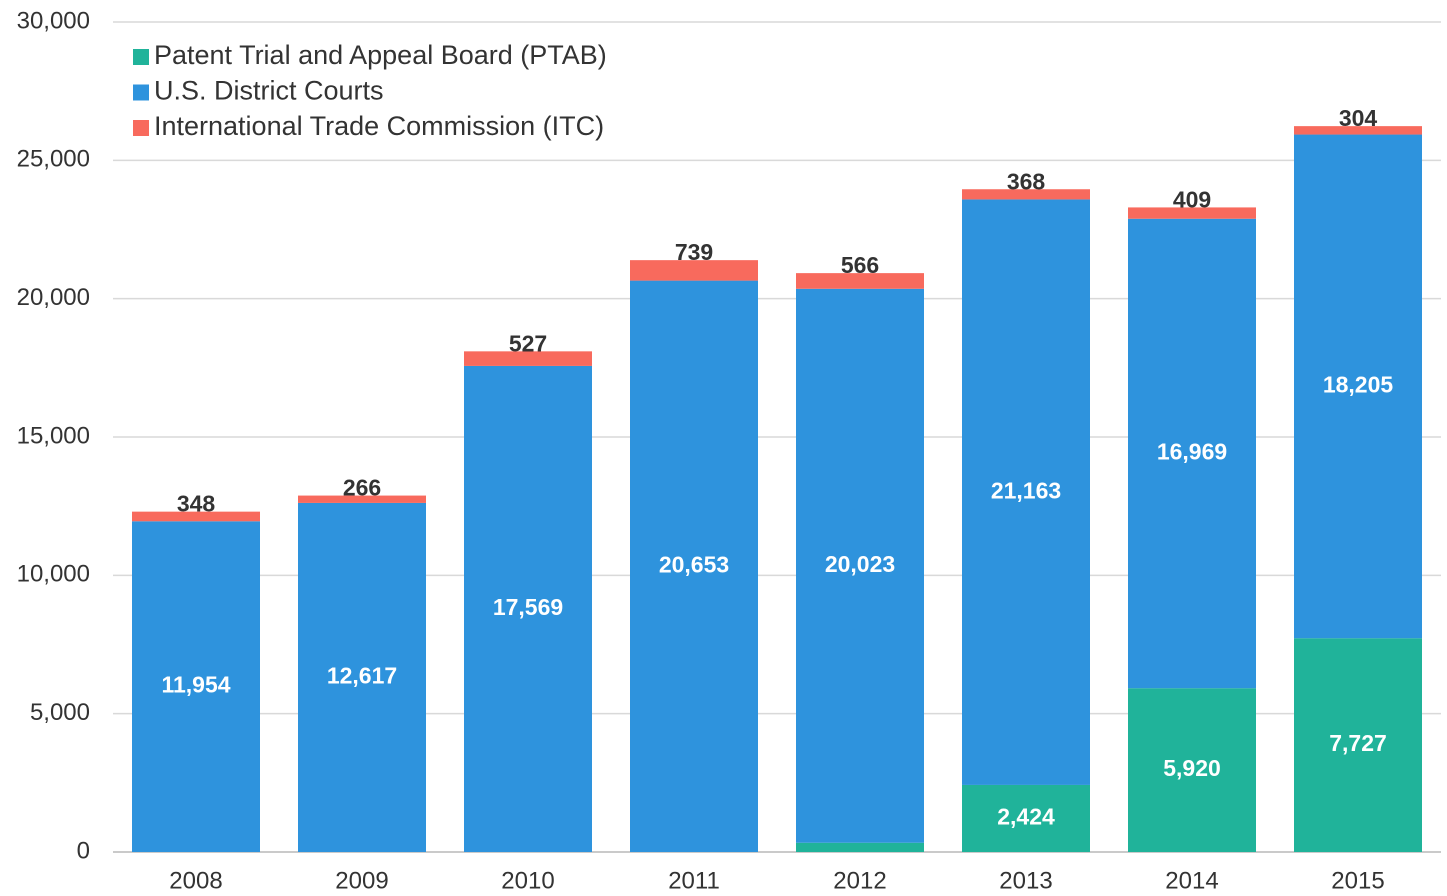 The width and height of the screenshot is (1447, 896). Describe the element at coordinates (53, 435) in the screenshot. I see `y-tick-label: 15,000` at that location.